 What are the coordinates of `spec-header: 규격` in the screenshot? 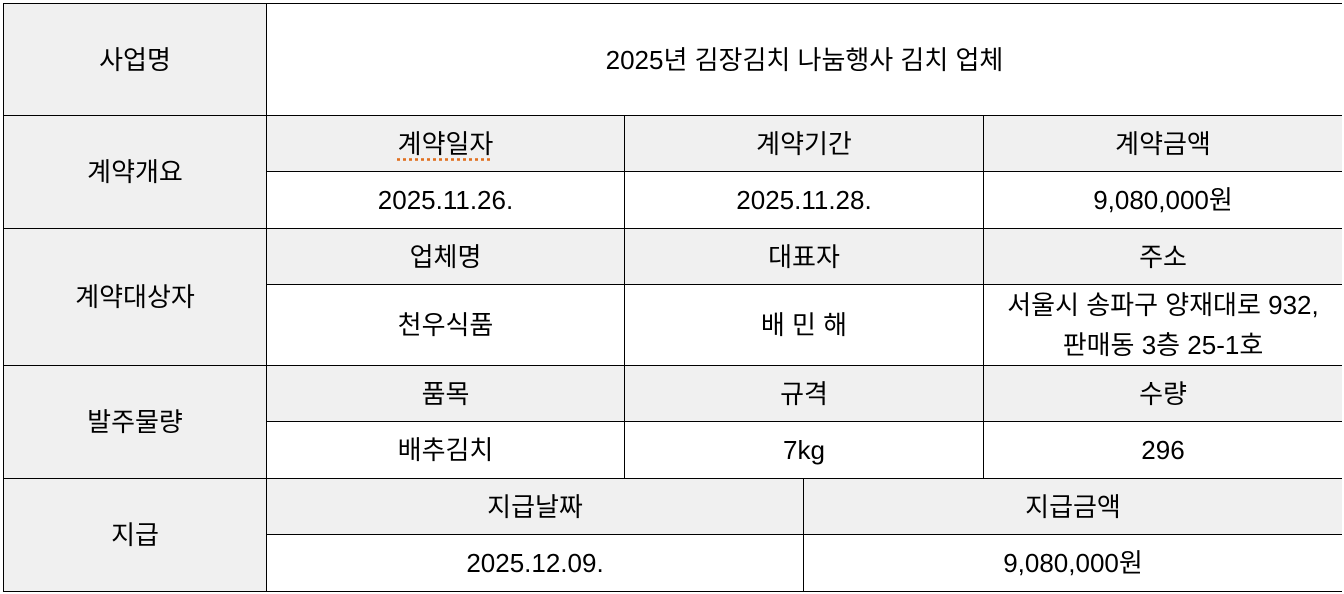 It's located at (804, 393).